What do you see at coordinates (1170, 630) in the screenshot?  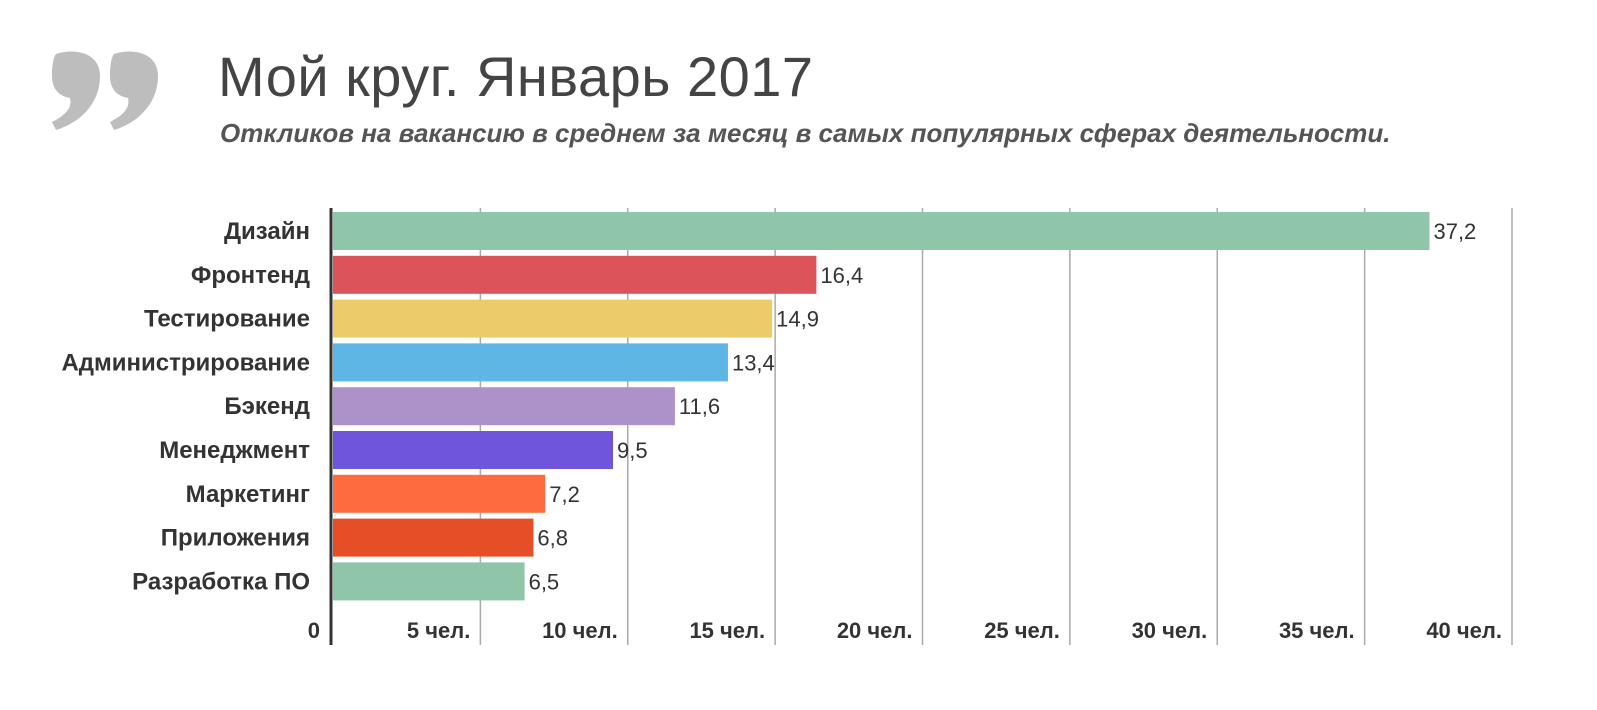 I see `x-tick-label: 30 чел.` at bounding box center [1170, 630].